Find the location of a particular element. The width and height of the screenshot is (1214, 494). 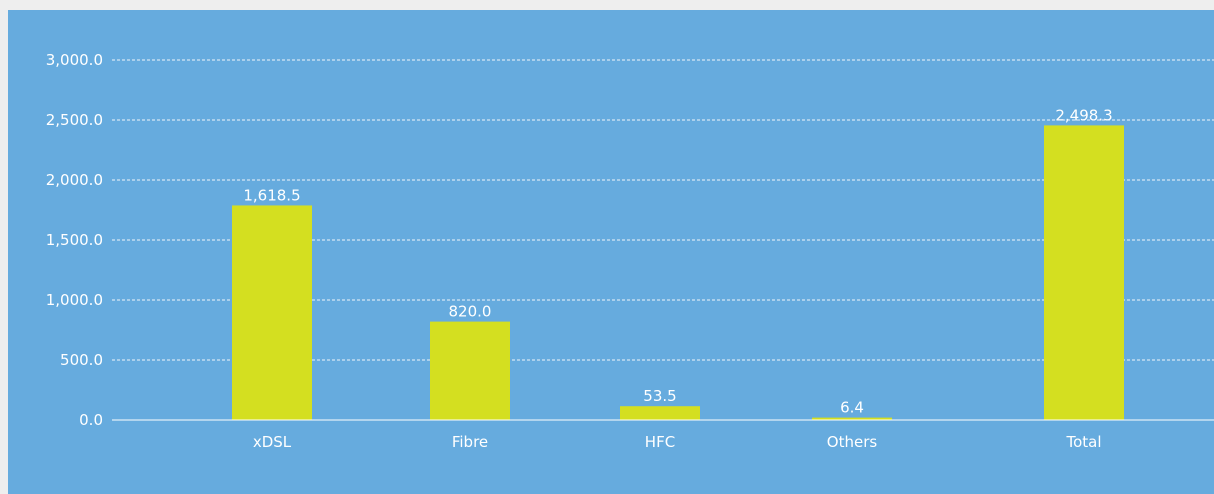

y-tick-label: 1,000.0 is located at coordinates (74, 300).